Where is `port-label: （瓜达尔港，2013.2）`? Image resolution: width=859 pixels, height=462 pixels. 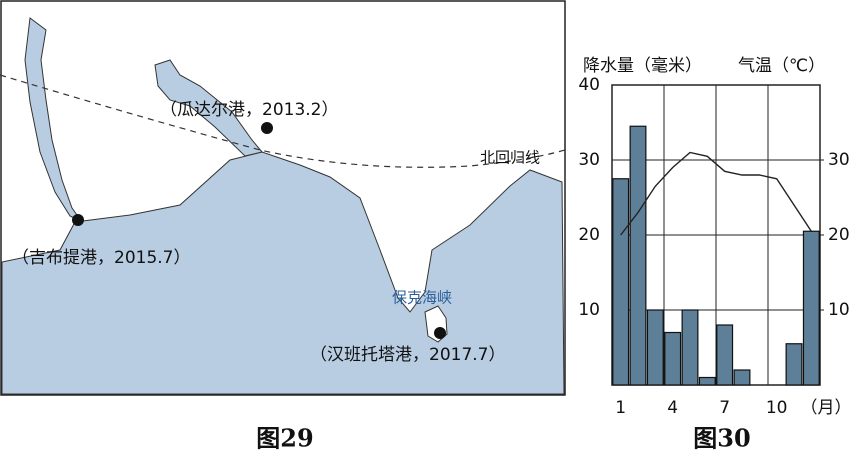 port-label: （瓜达尔港，2013.2） is located at coordinates (249, 110).